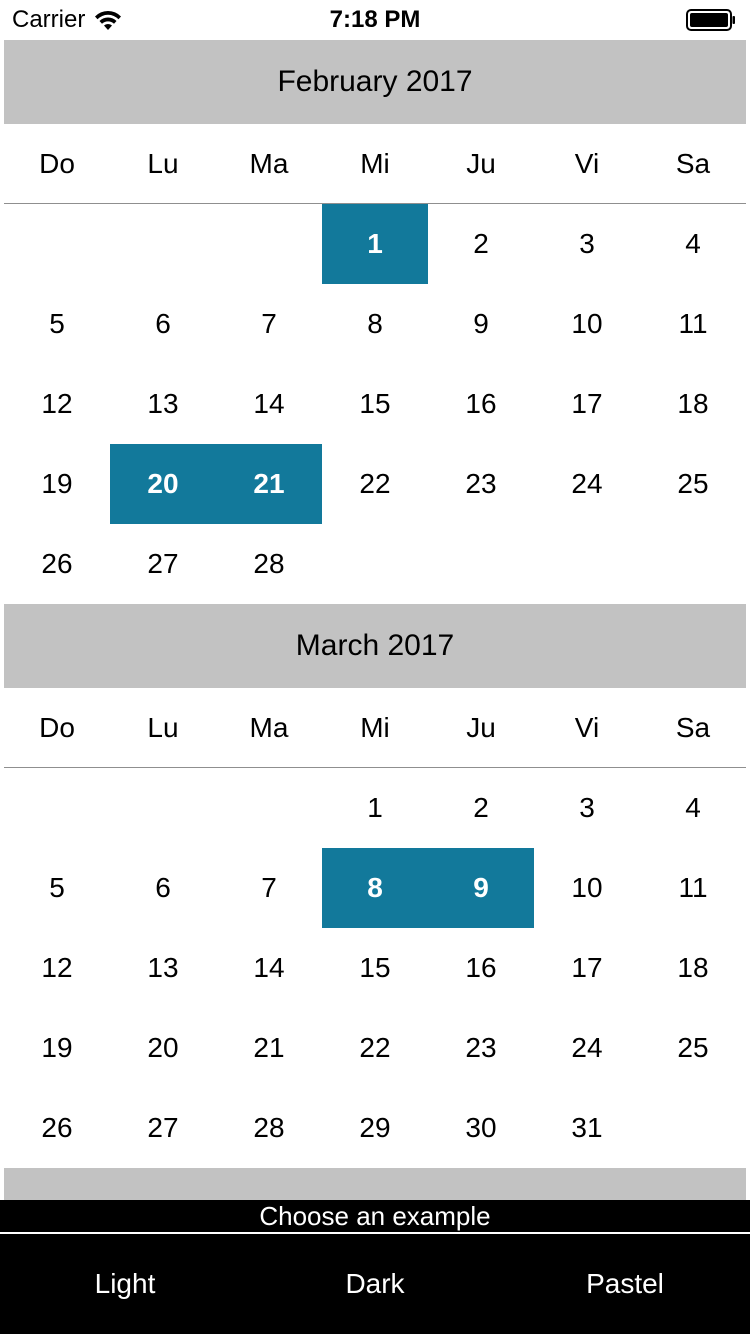  I want to click on selected-day-cell: 20, so click(163, 484).